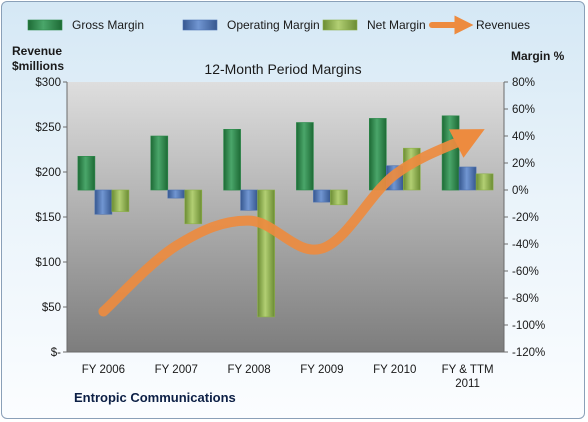 This screenshot has width=588, height=422. What do you see at coordinates (48, 173) in the screenshot?
I see `left-tick-label: $200` at bounding box center [48, 173].